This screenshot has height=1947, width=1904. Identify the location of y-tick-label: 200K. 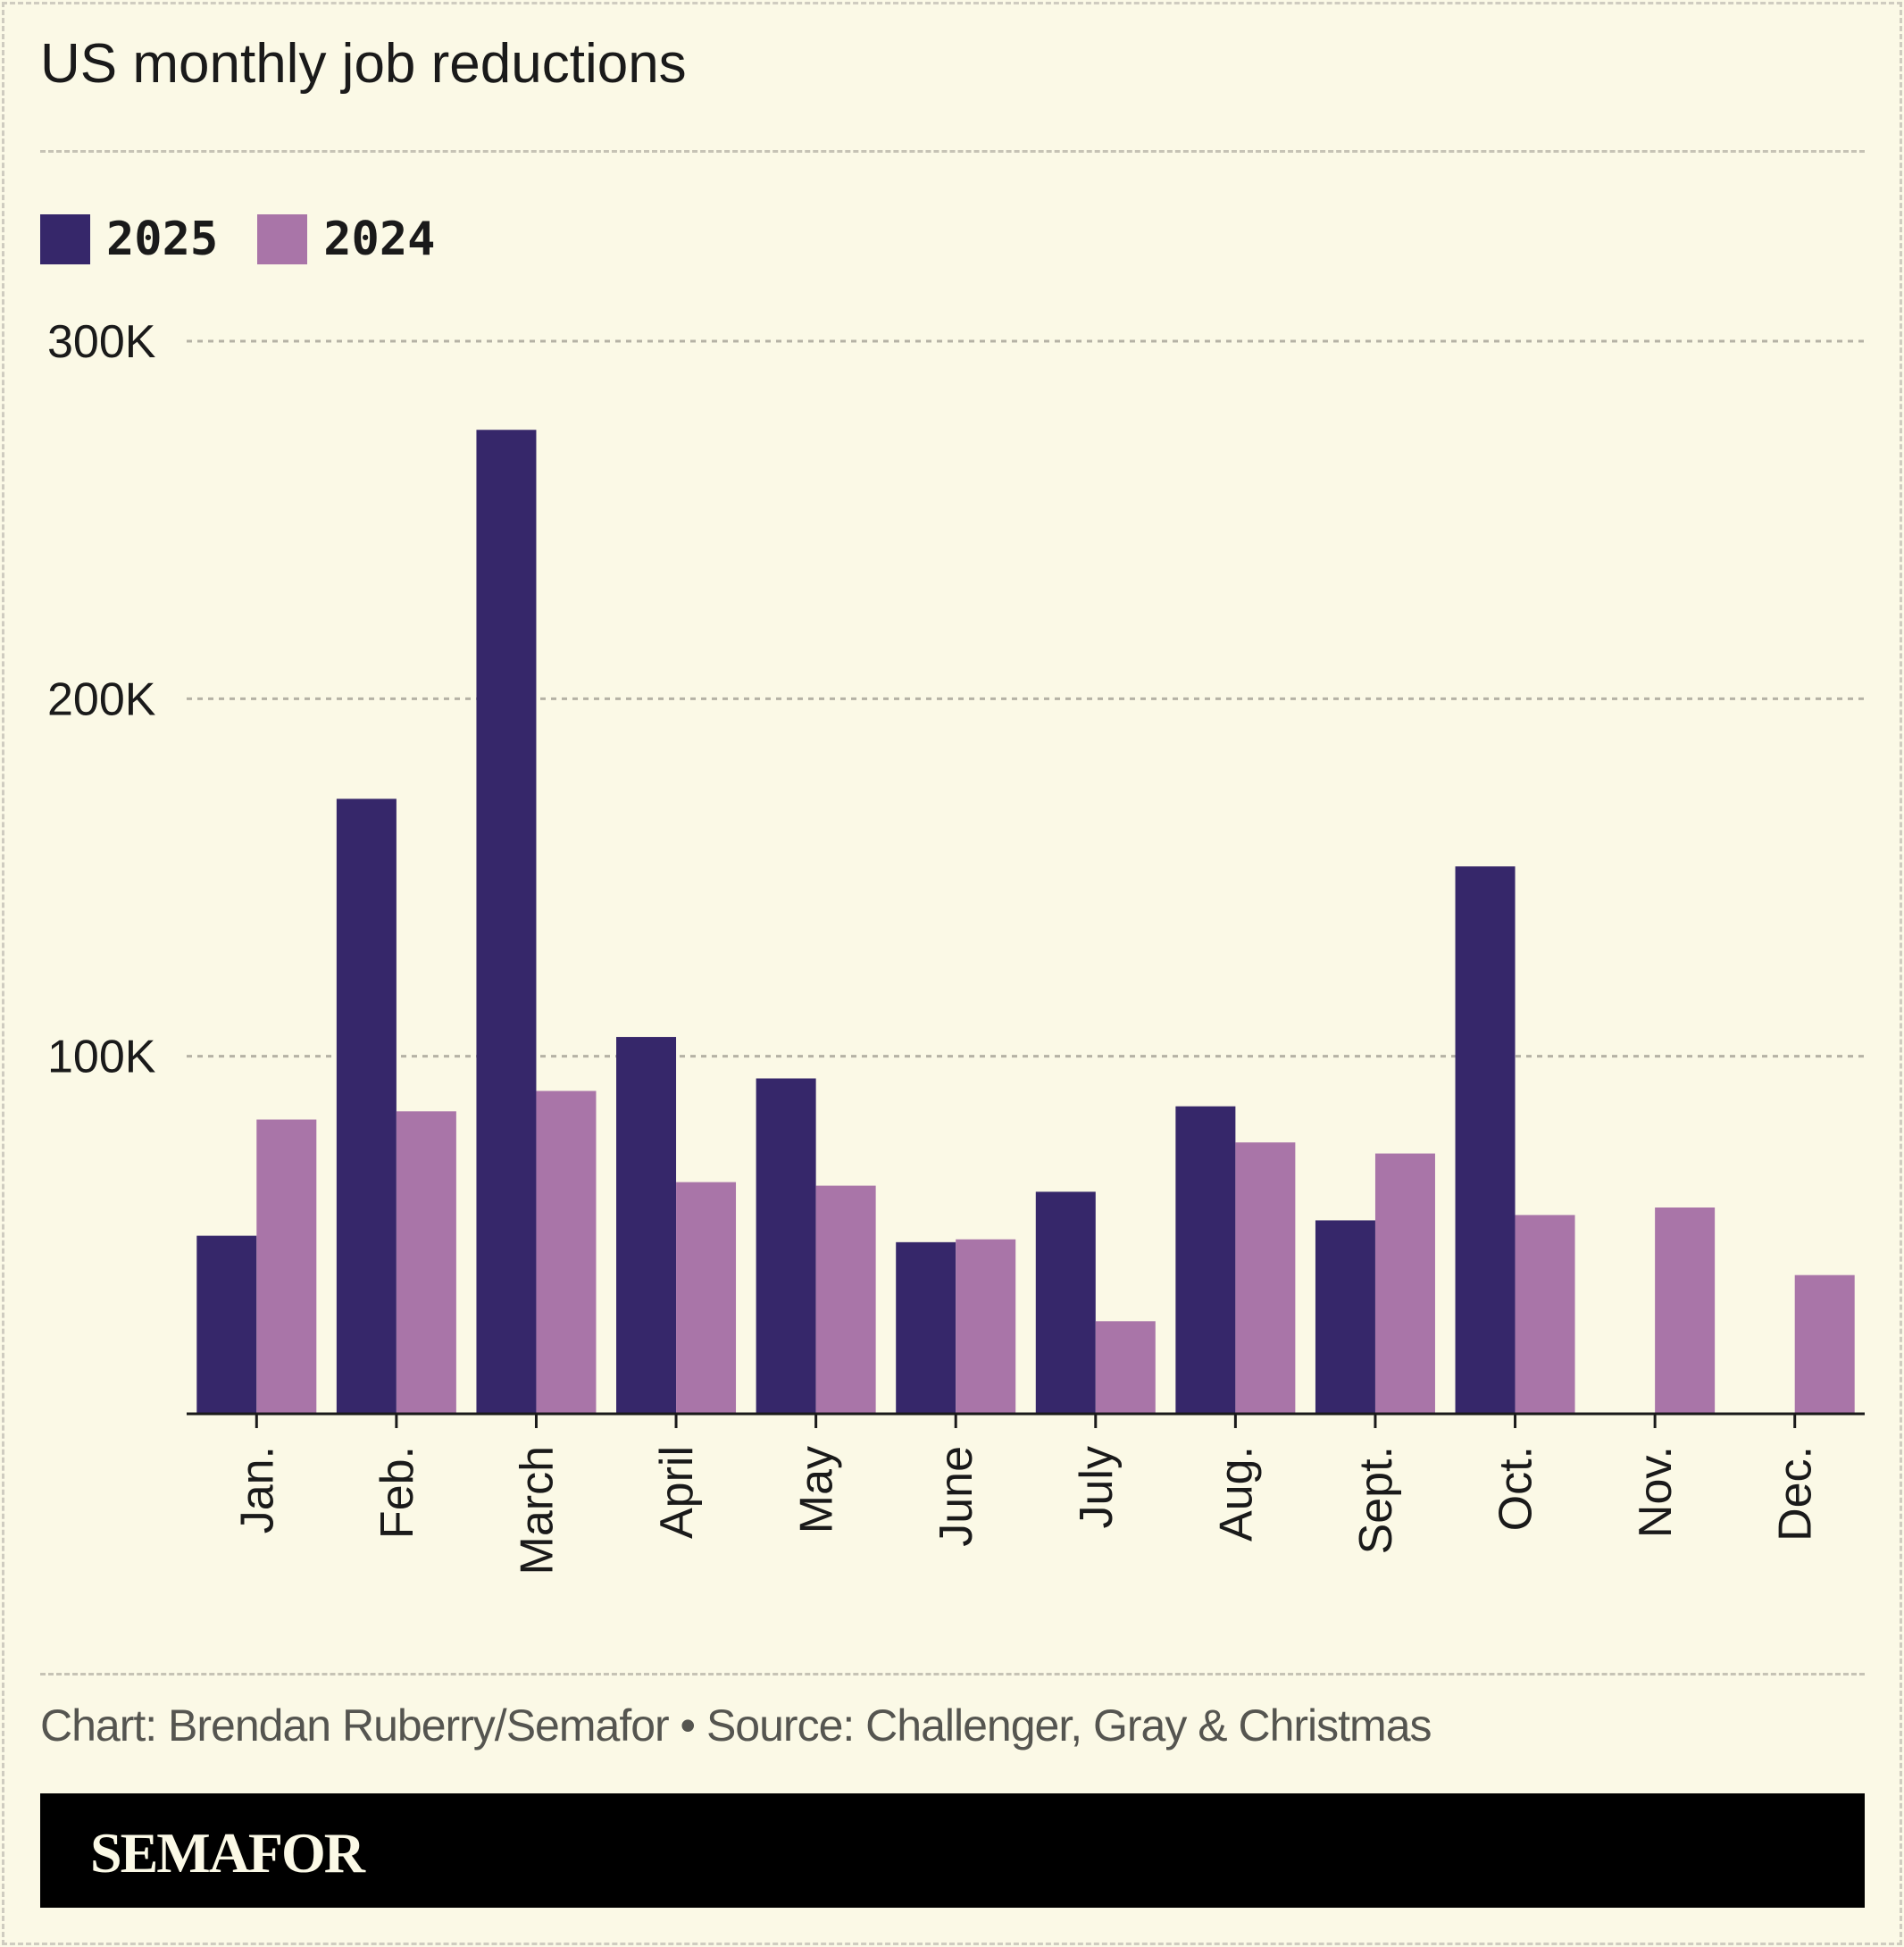
(101, 699).